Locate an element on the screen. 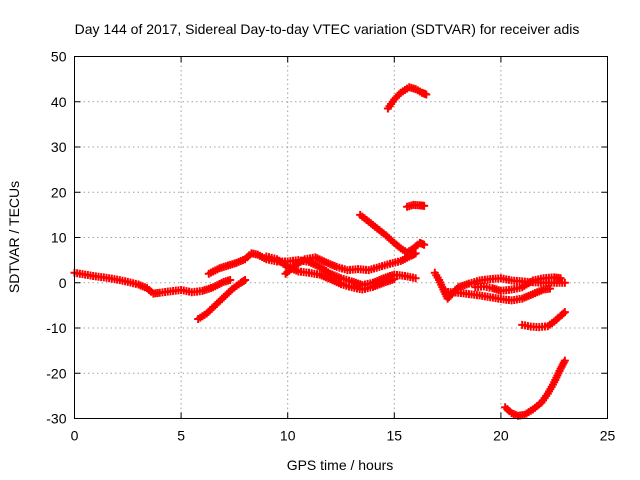  y-tick-label: -20 is located at coordinates (56, 373).